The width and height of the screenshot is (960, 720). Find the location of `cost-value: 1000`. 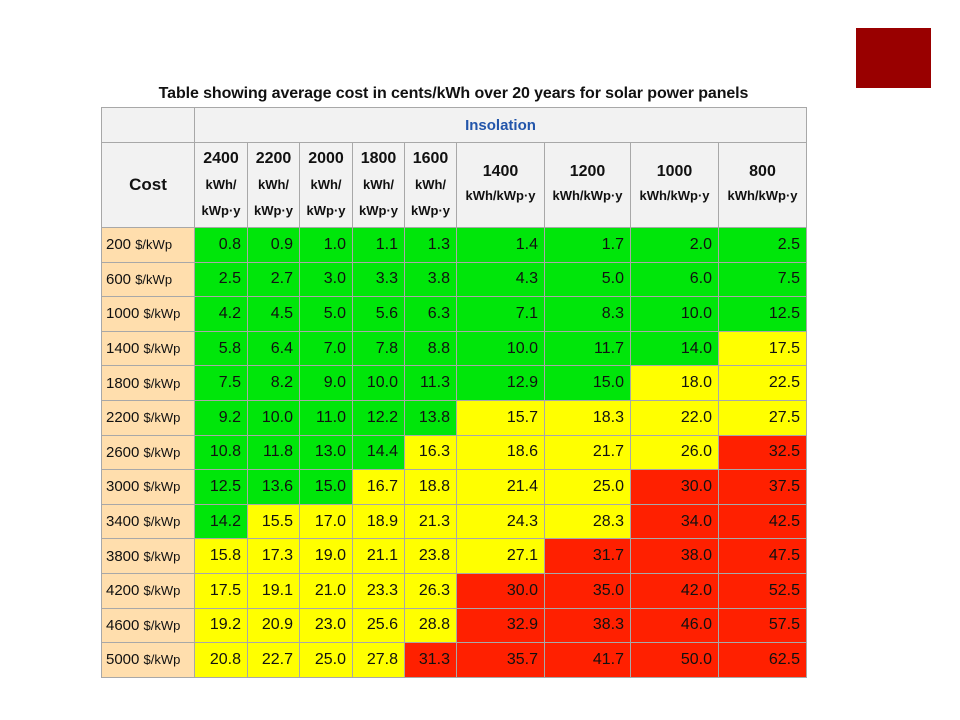

cost-value: 1000 is located at coordinates (123, 314).